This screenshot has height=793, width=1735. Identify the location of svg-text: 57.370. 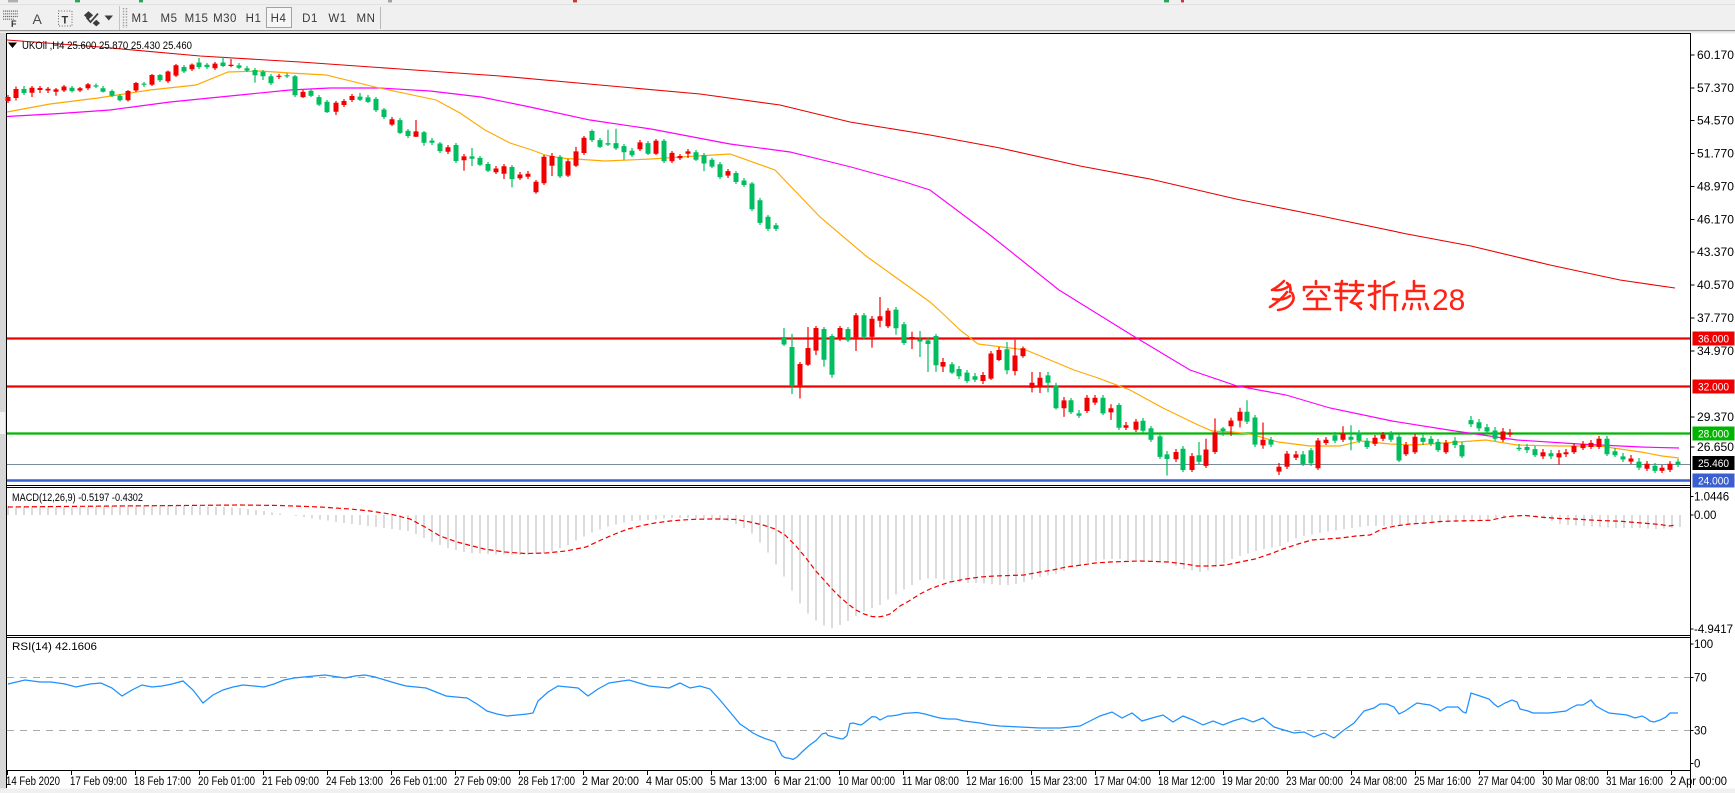
(1715, 89).